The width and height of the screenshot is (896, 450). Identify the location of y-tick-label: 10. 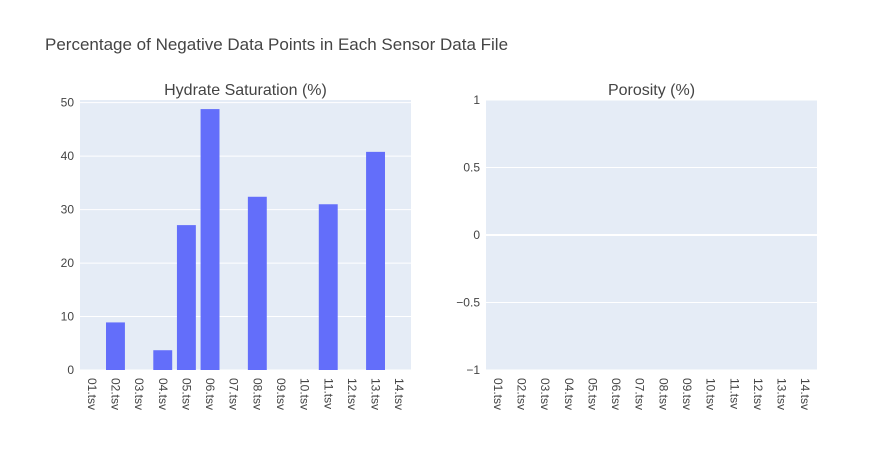
(68, 317).